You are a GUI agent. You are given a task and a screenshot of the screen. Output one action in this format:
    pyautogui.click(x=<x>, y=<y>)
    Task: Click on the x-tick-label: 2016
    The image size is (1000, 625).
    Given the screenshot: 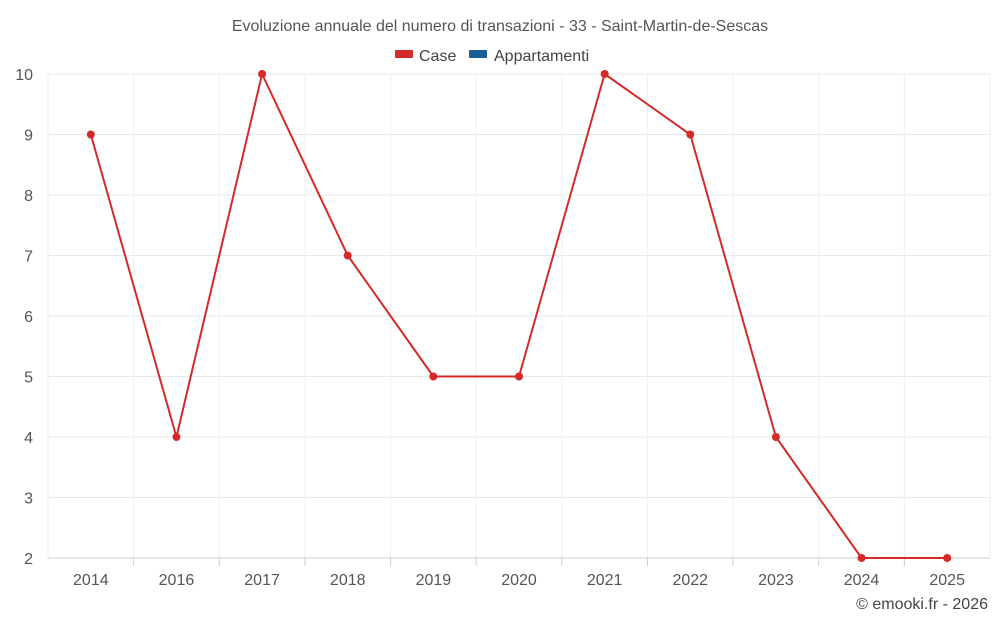 What is the action you would take?
    pyautogui.click(x=177, y=580)
    